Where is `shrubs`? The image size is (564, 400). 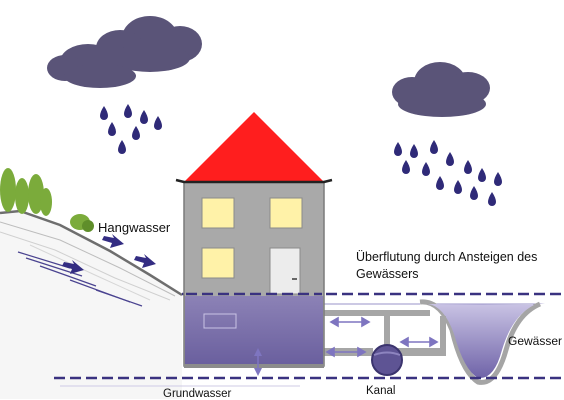
shrubs is located at coordinates (47, 200).